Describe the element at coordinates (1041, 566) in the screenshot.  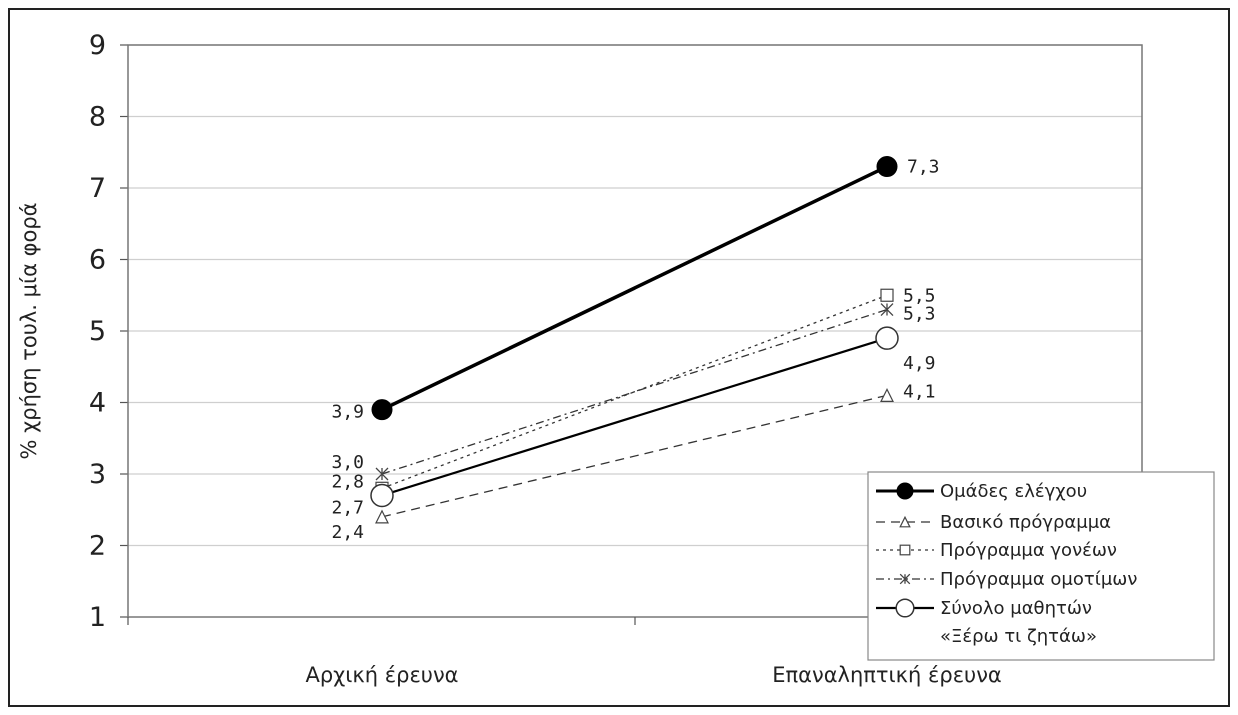
I see `legend-box` at that location.